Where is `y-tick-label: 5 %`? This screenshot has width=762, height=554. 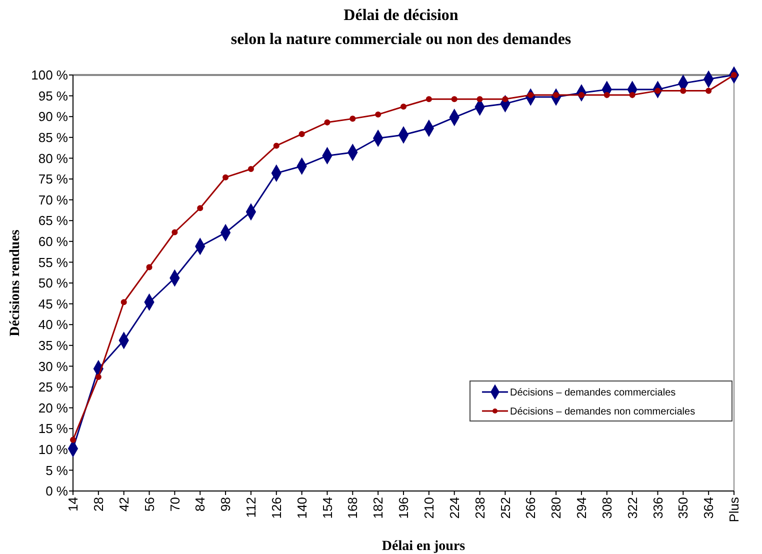
y-tick-label: 5 % is located at coordinates (57, 470).